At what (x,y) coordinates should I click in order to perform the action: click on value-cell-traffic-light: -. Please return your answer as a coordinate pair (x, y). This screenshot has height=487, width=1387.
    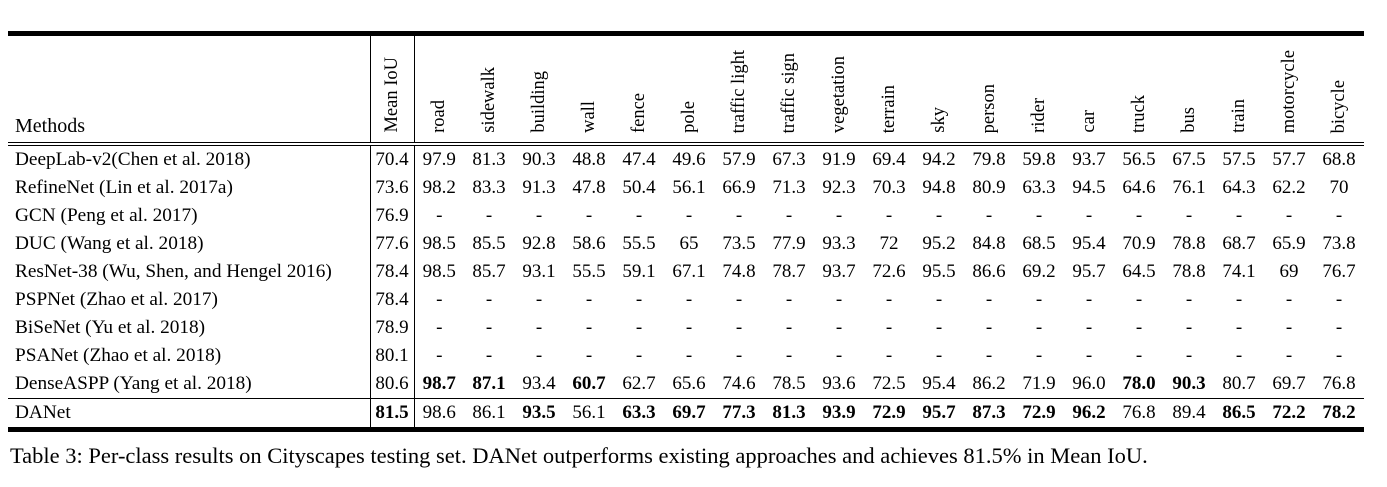
    Looking at the image, I should click on (739, 299).